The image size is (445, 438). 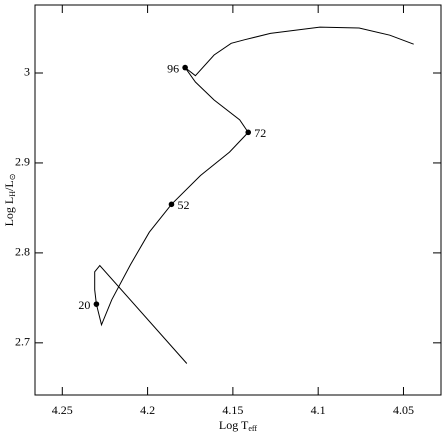 I want to click on point-label: 52, so click(x=183, y=205).